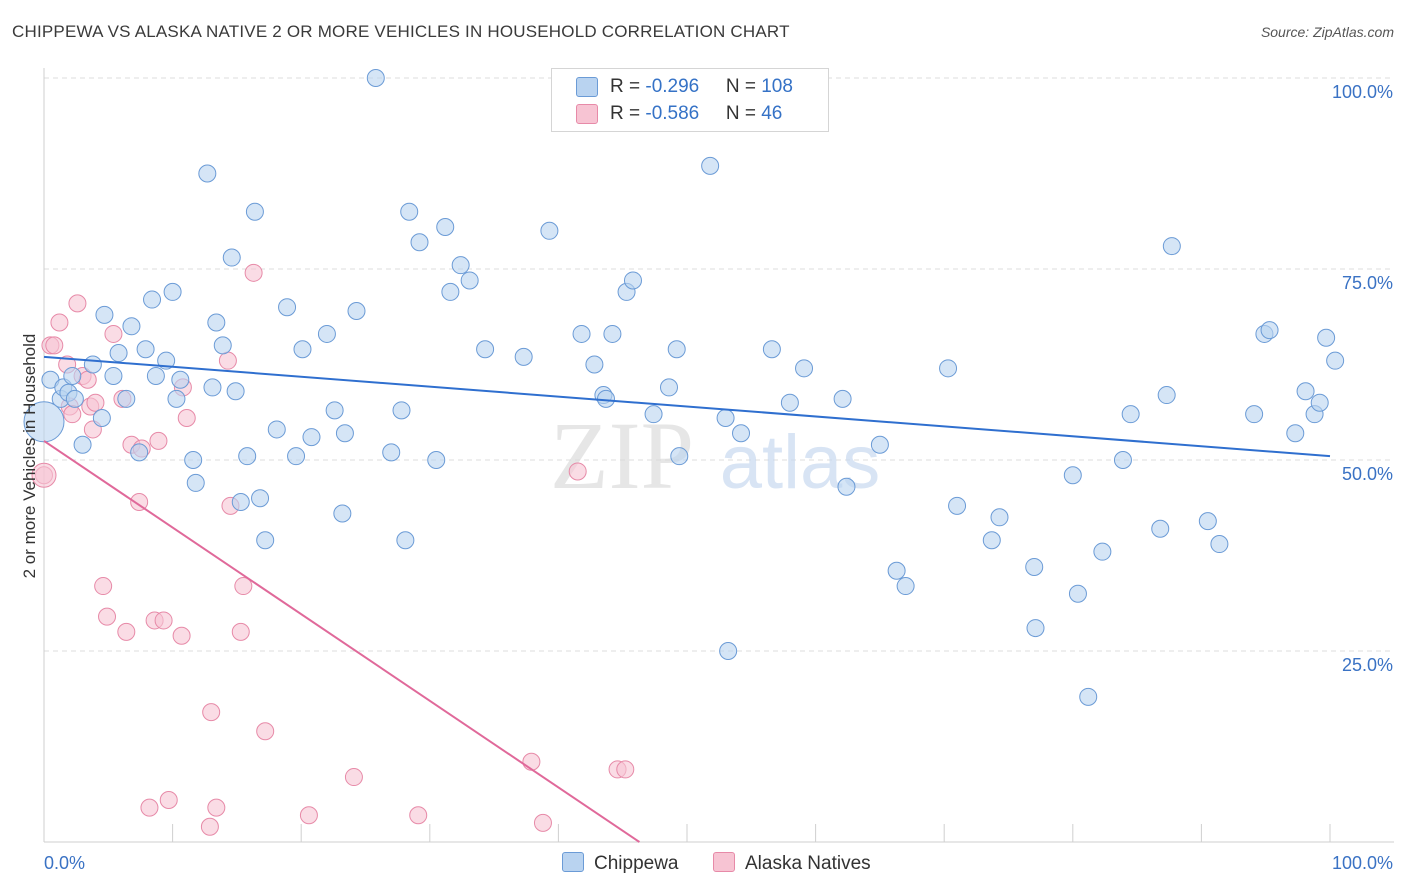 This screenshot has height=892, width=1406. What do you see at coordinates (1367, 474) in the screenshot?
I see `y-tick-label: 50.0%` at bounding box center [1367, 474].